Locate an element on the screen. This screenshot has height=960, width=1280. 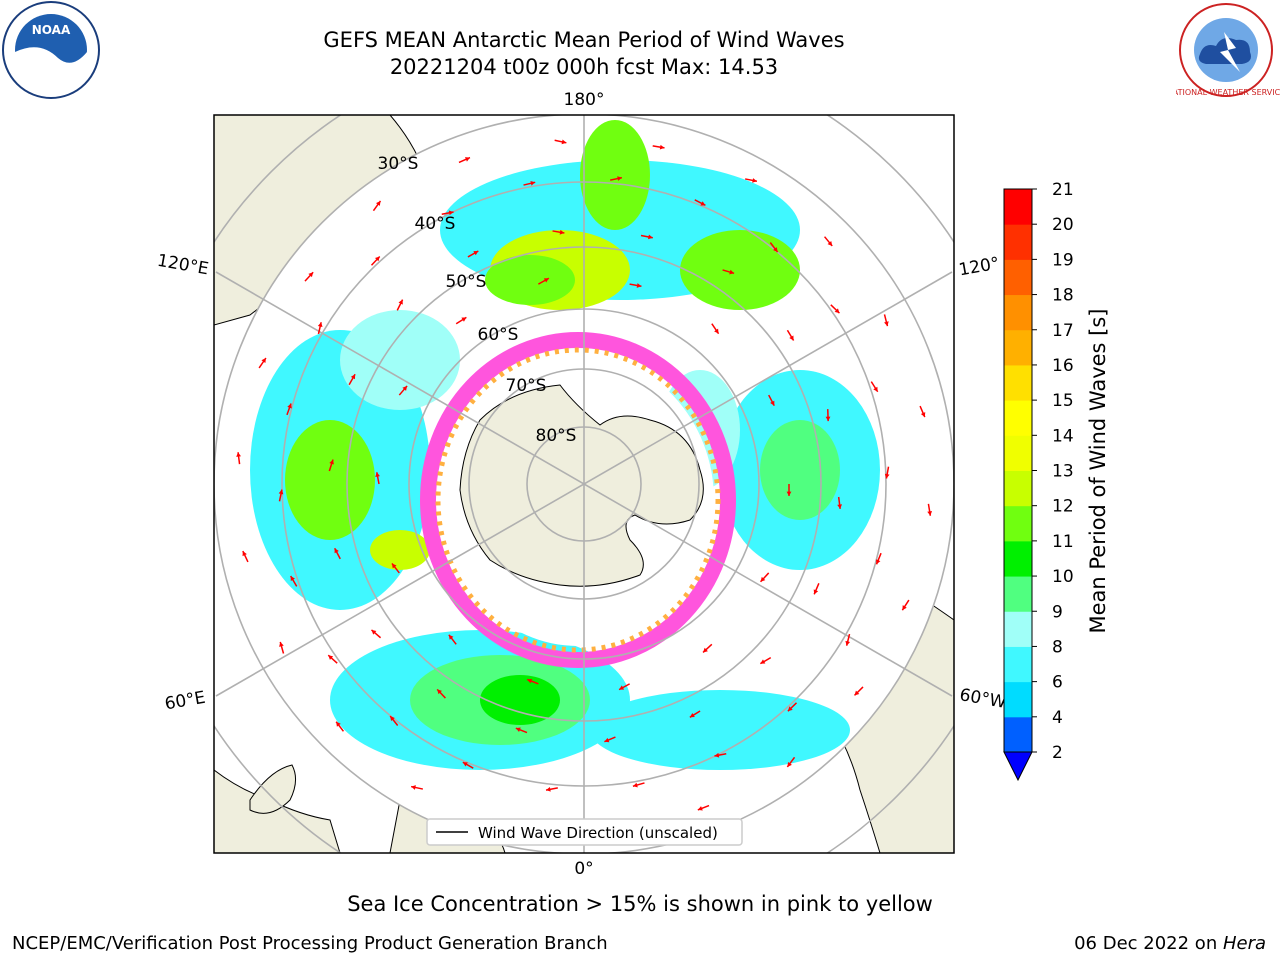
footer-date: 06 Dec 2022 on Hera is located at coordinates (1170, 943).